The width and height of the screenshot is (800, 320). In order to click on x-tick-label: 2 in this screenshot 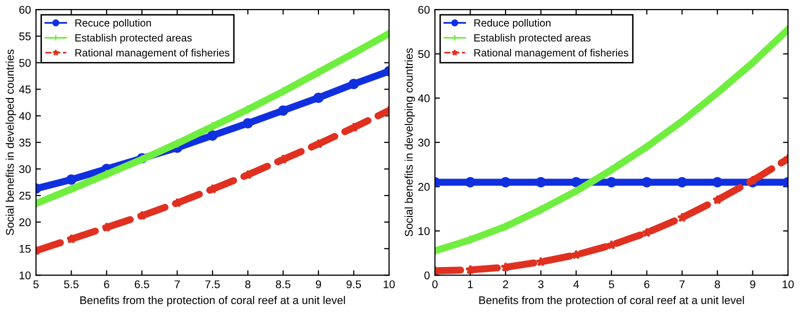, I will do `click(505, 284)`.